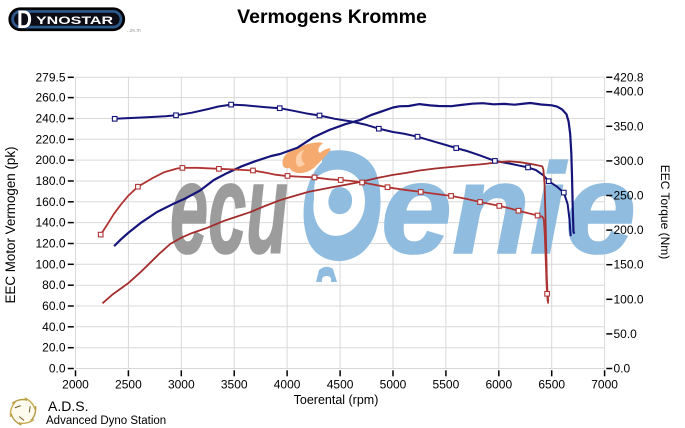  What do you see at coordinates (336, 400) in the screenshot?
I see `svg-text: Toerental (rpm)` at bounding box center [336, 400].